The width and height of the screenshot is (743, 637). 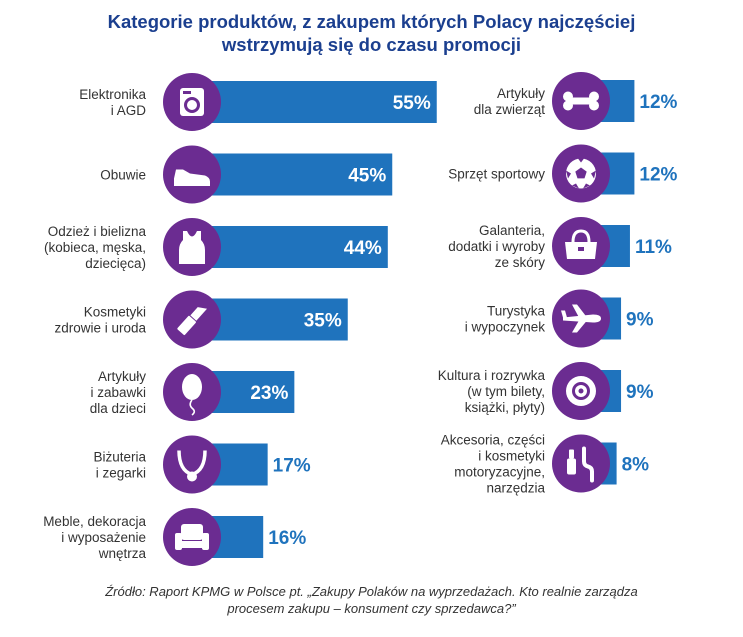 I want to click on bone-shaft, so click(x=581, y=101).